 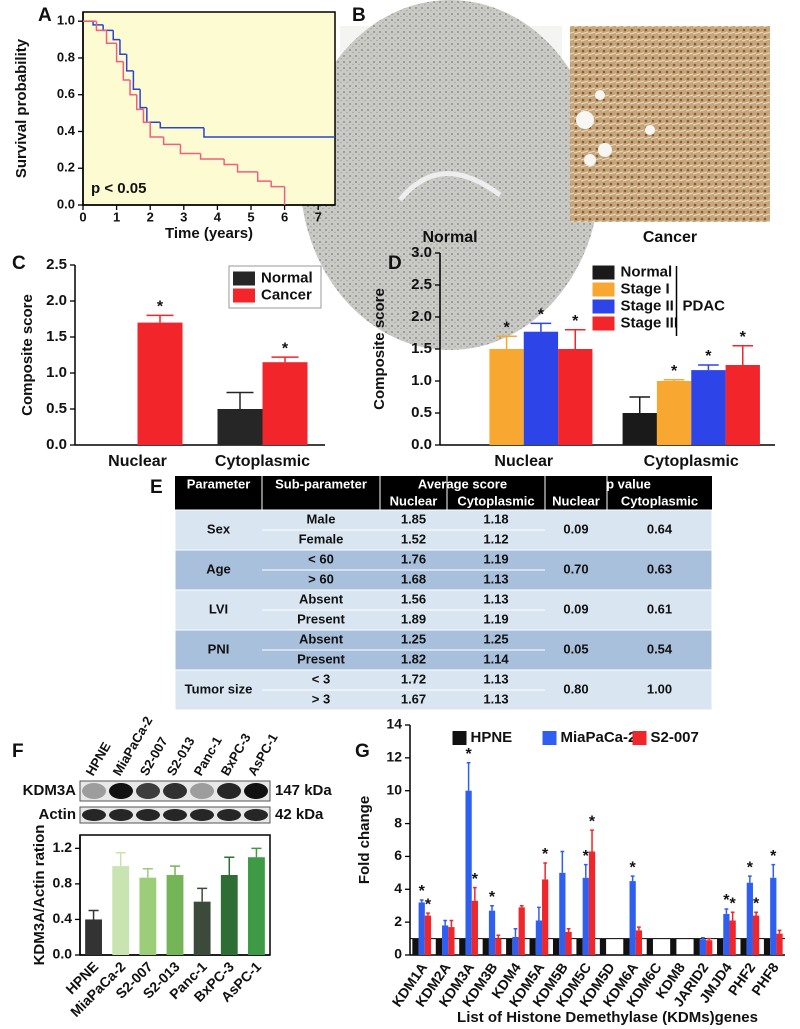 What do you see at coordinates (599, 737) in the screenshot?
I see `legend-label: MiaPaCa-2` at bounding box center [599, 737].